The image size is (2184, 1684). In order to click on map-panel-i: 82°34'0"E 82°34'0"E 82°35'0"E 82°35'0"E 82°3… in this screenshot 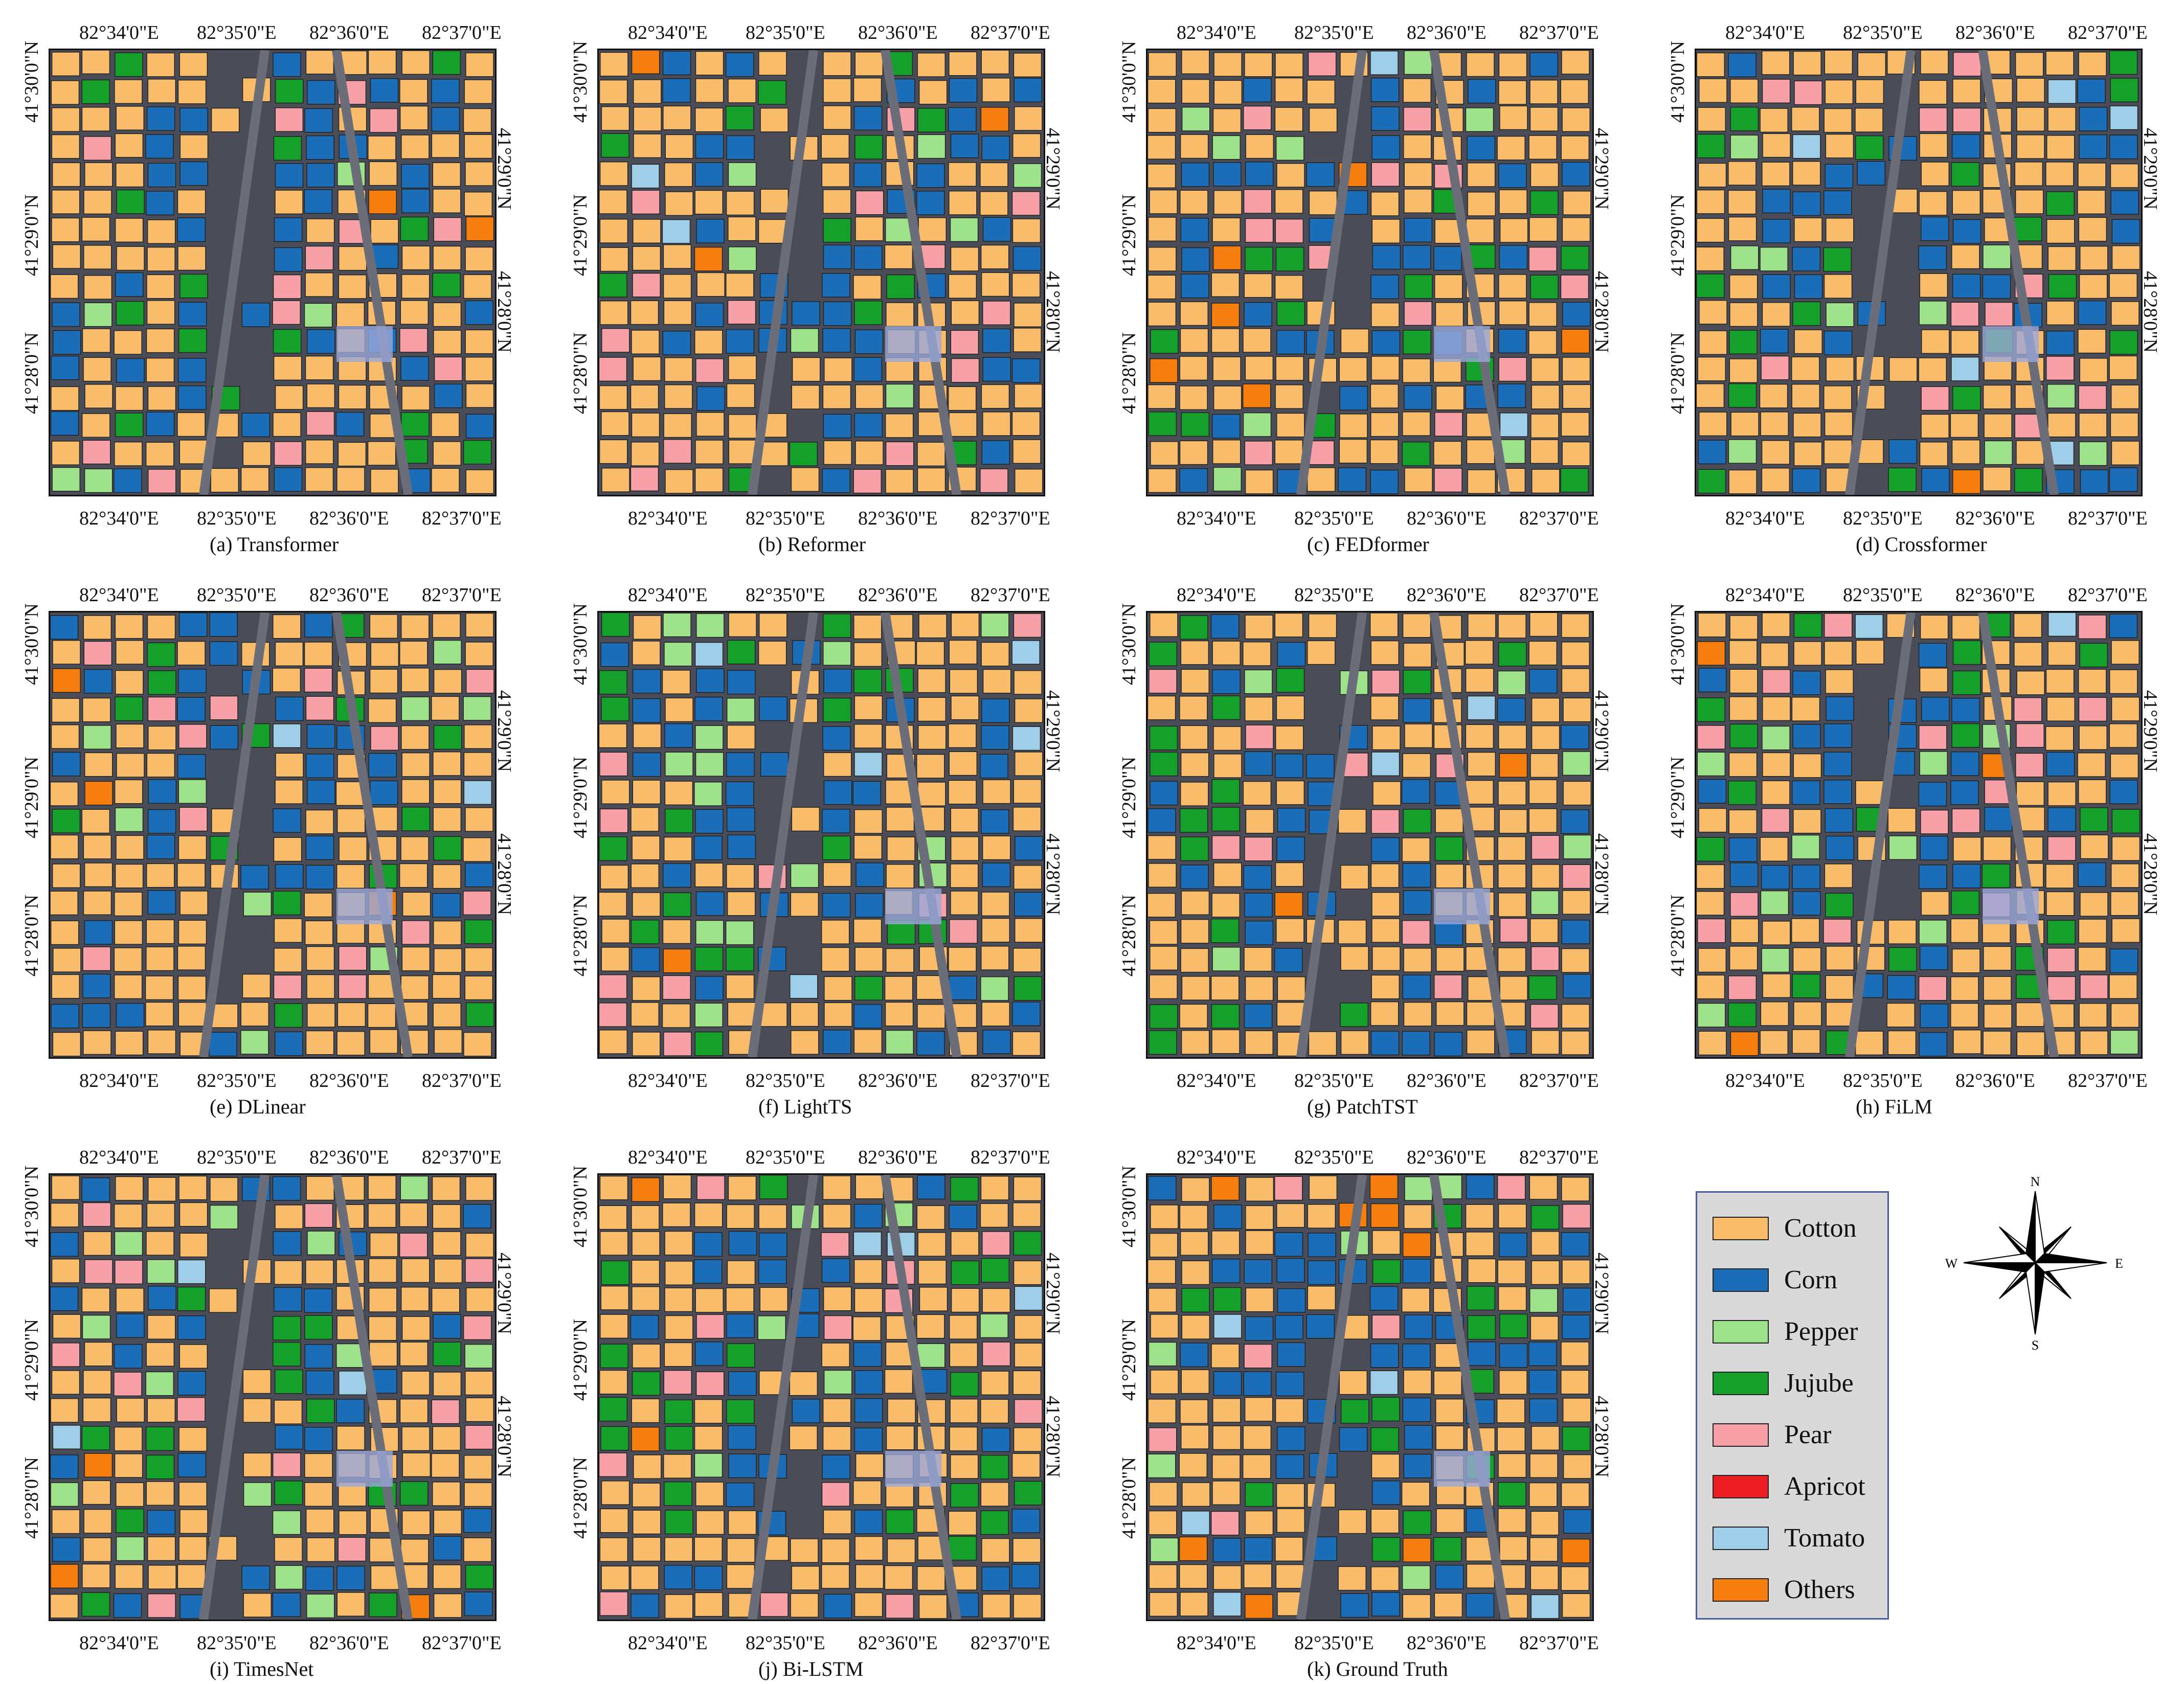, I will do `click(271, 1403)`.